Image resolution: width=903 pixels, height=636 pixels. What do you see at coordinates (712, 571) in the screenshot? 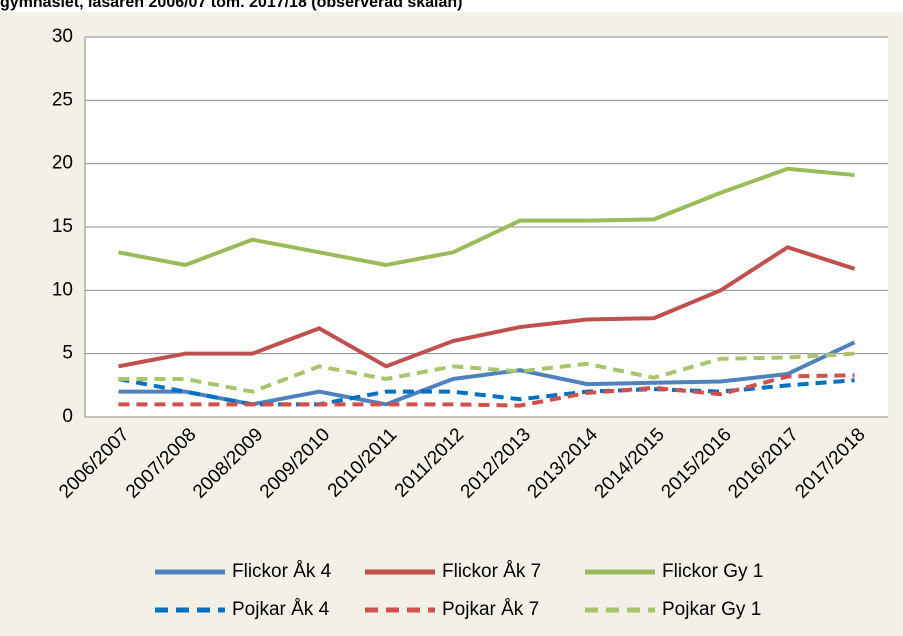
I see `legend-label: Flickor Gy 1` at bounding box center [712, 571].